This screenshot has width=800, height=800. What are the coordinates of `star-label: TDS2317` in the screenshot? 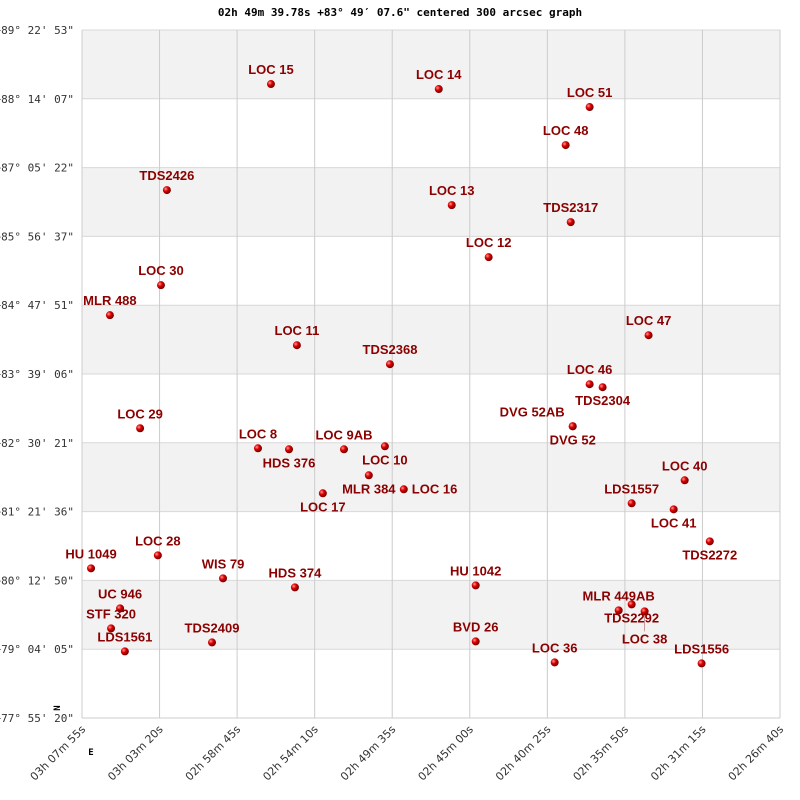 It's located at (570, 207).